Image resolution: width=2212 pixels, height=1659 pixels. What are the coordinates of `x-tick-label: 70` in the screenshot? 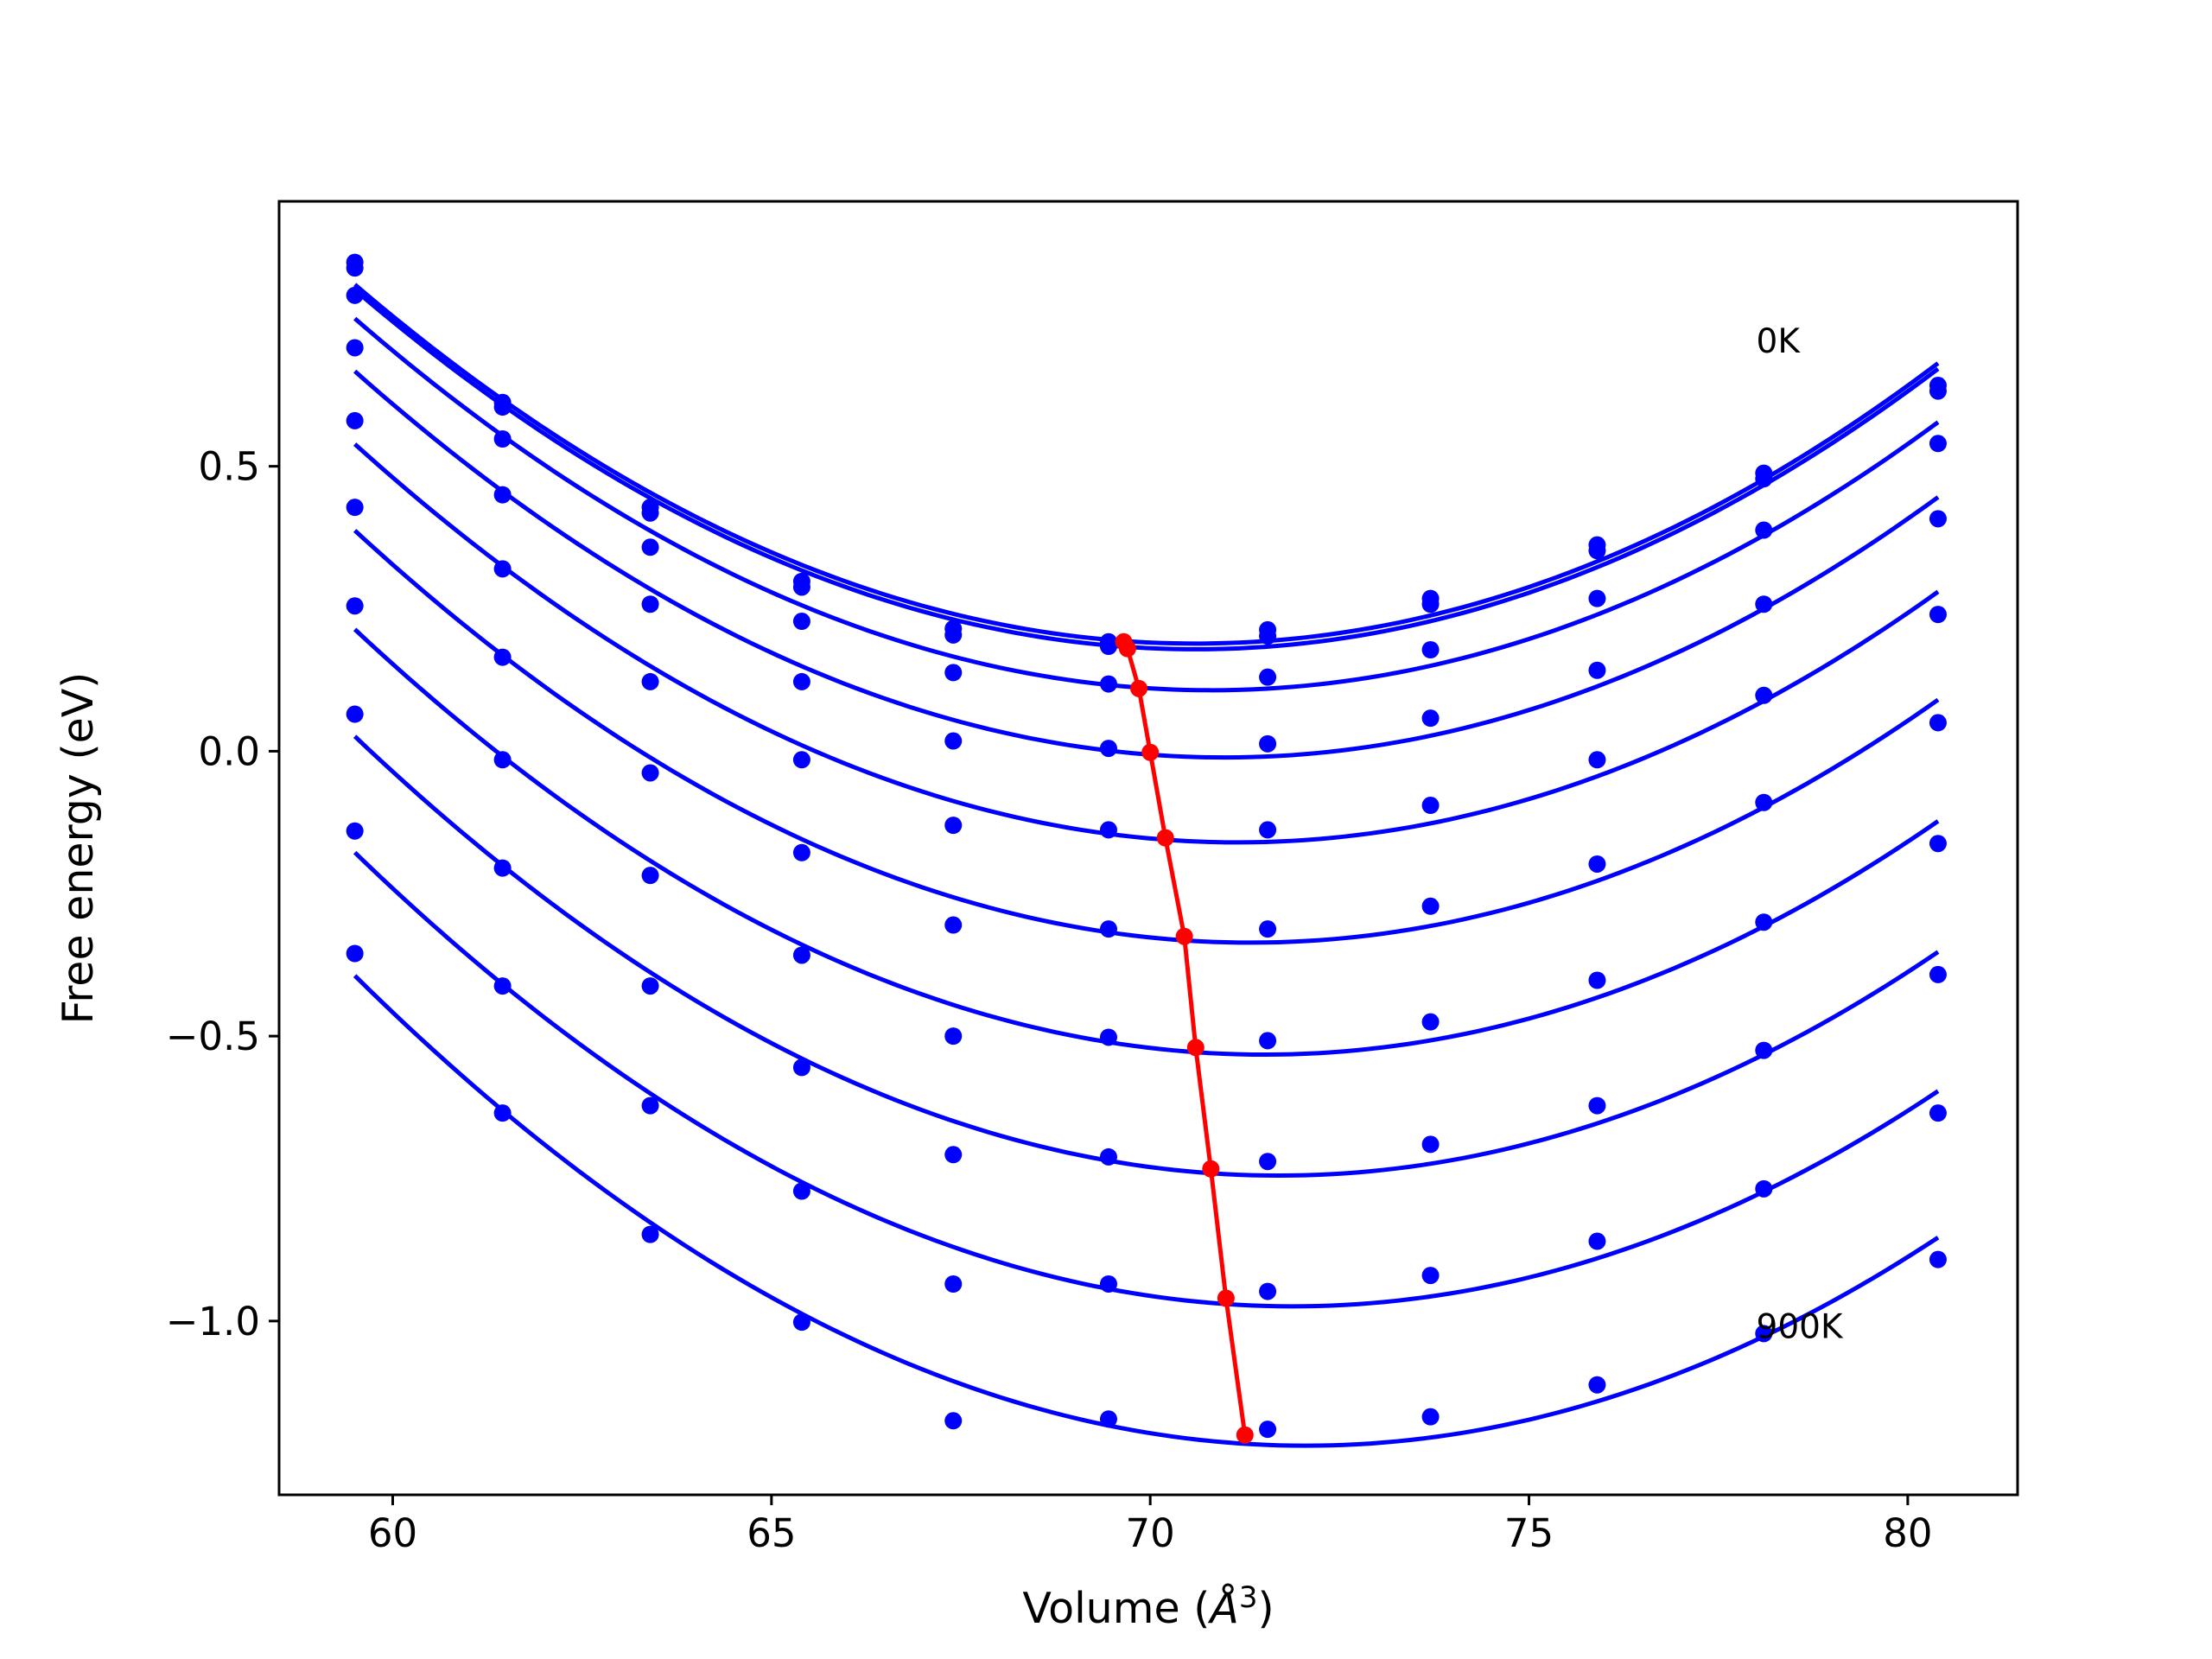 It's located at (1150, 1533).